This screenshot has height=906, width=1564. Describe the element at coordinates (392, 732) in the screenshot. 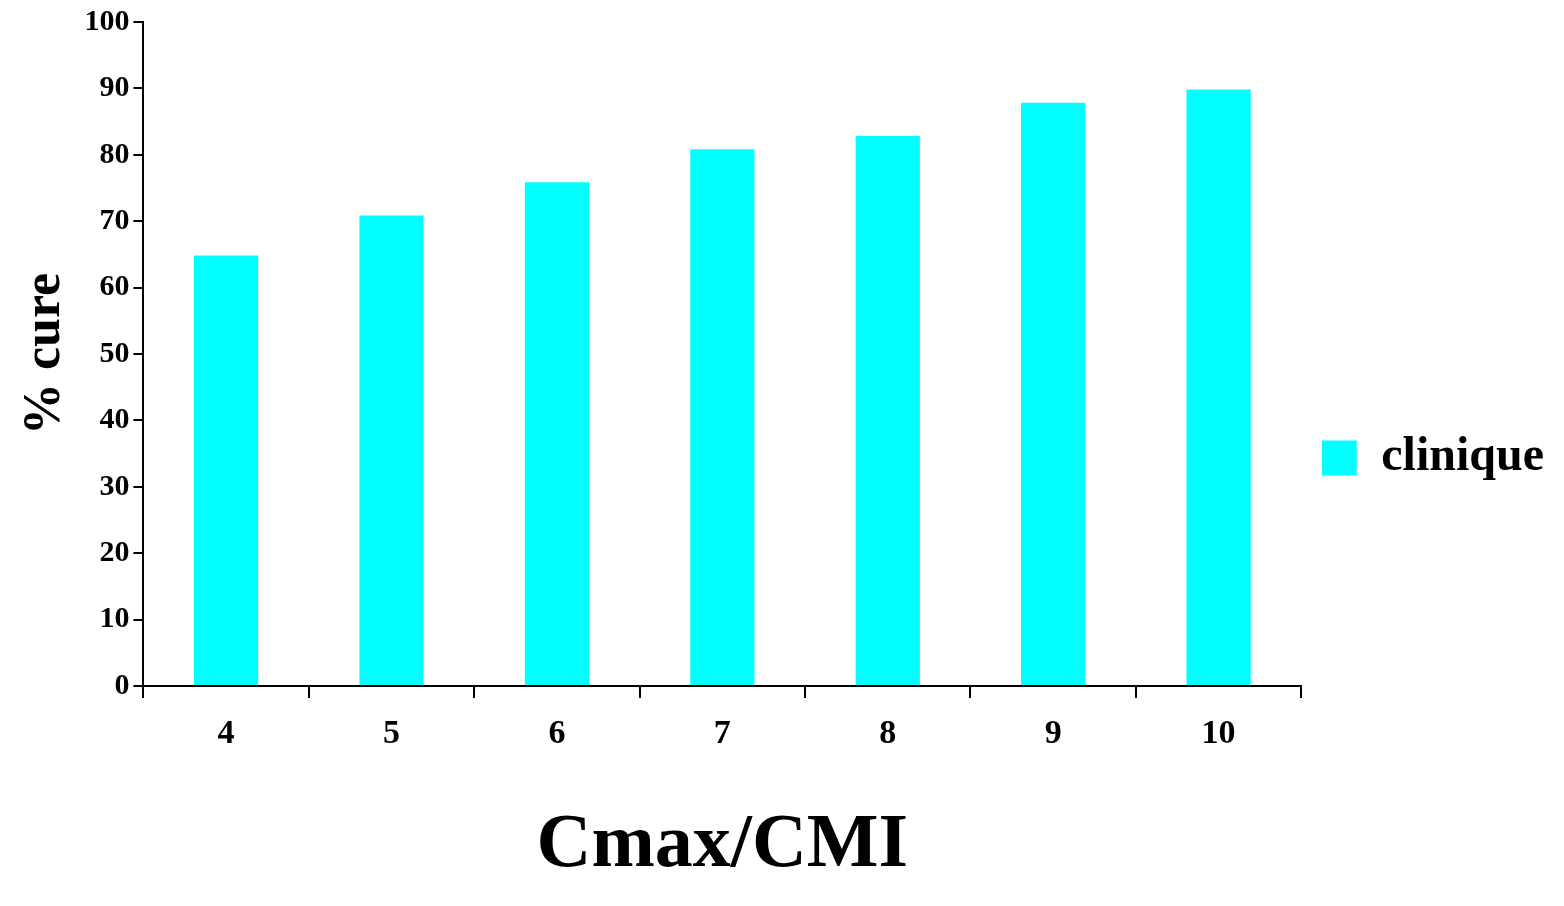

I see `x-tick-label: 5` at that location.